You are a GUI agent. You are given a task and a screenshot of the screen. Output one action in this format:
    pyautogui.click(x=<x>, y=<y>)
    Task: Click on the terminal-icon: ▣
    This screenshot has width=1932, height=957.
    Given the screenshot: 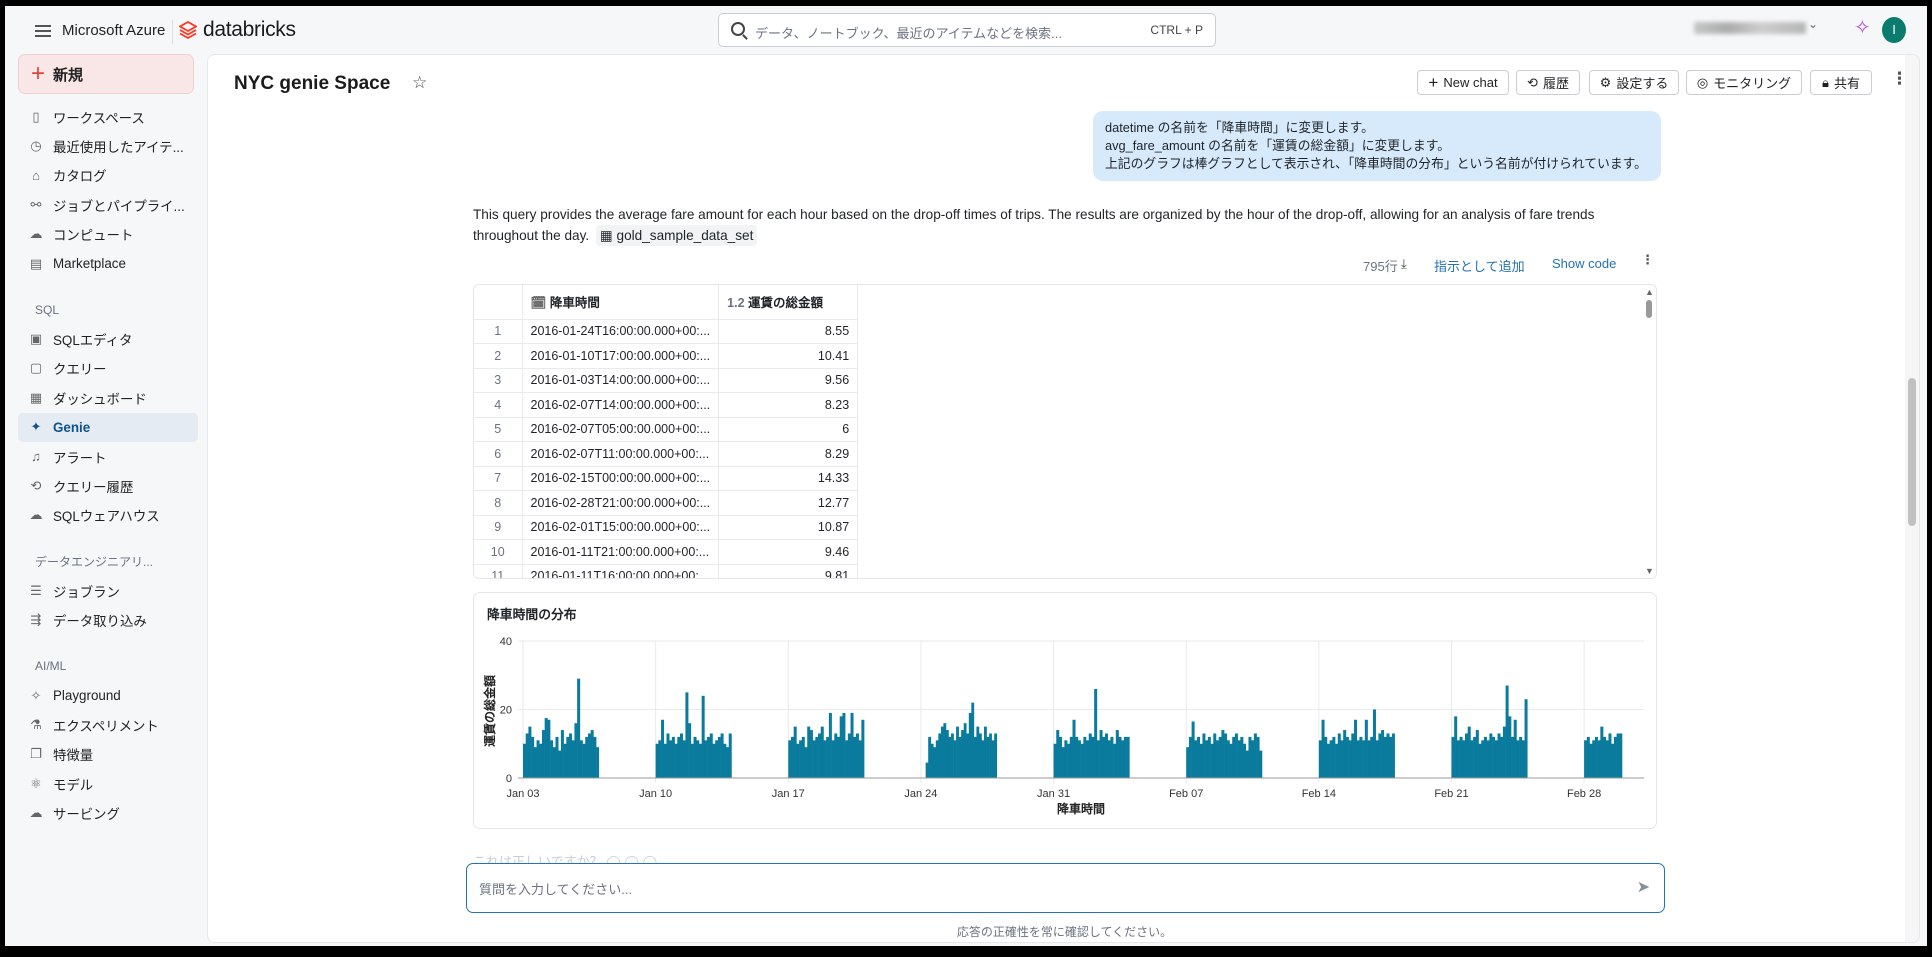 What is the action you would take?
    pyautogui.click(x=36, y=339)
    